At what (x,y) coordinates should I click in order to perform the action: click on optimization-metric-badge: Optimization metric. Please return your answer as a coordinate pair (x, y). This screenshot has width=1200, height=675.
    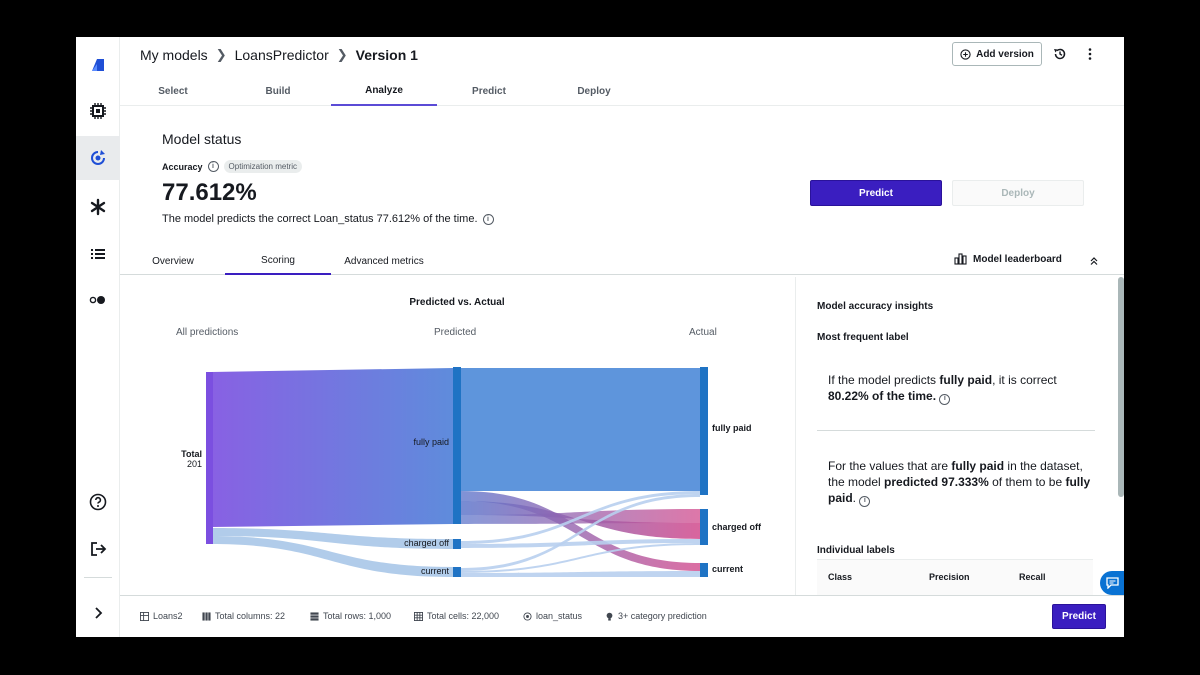
    Looking at the image, I should click on (262, 166).